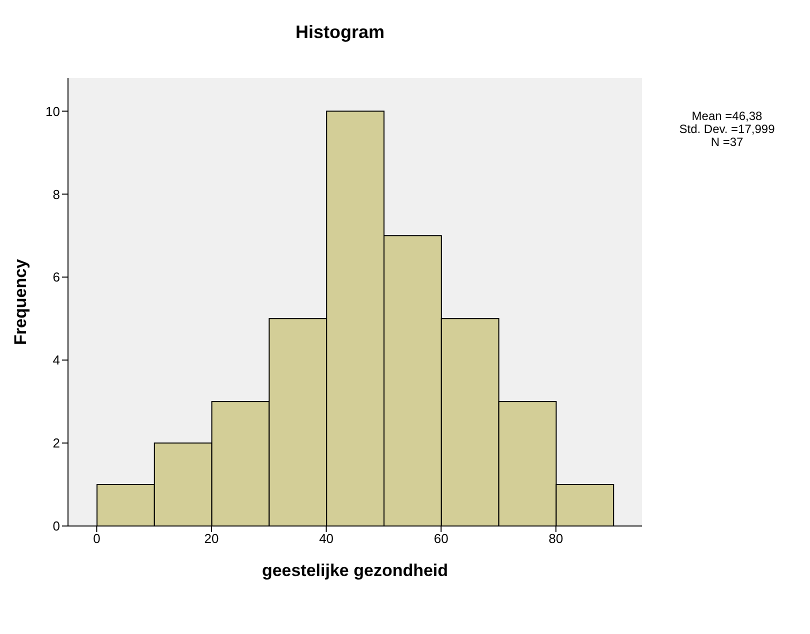 This screenshot has height=634, width=810. Describe the element at coordinates (56, 360) in the screenshot. I see `y-tick-label: 4` at that location.